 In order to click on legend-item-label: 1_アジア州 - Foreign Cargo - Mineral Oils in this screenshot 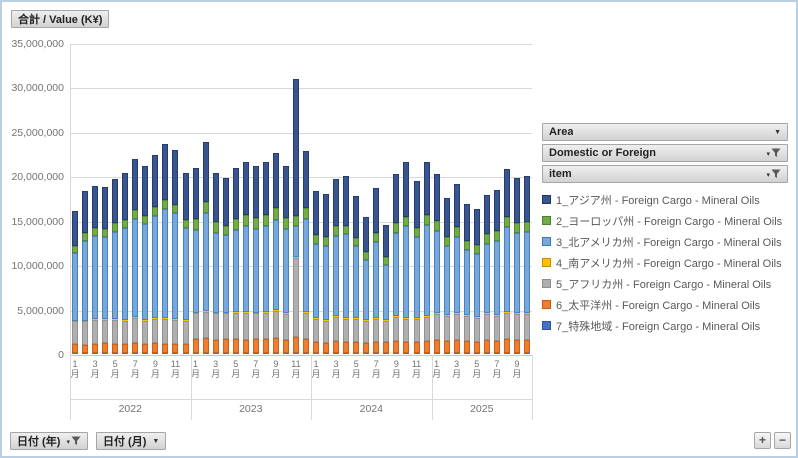, I will do `click(658, 200)`.